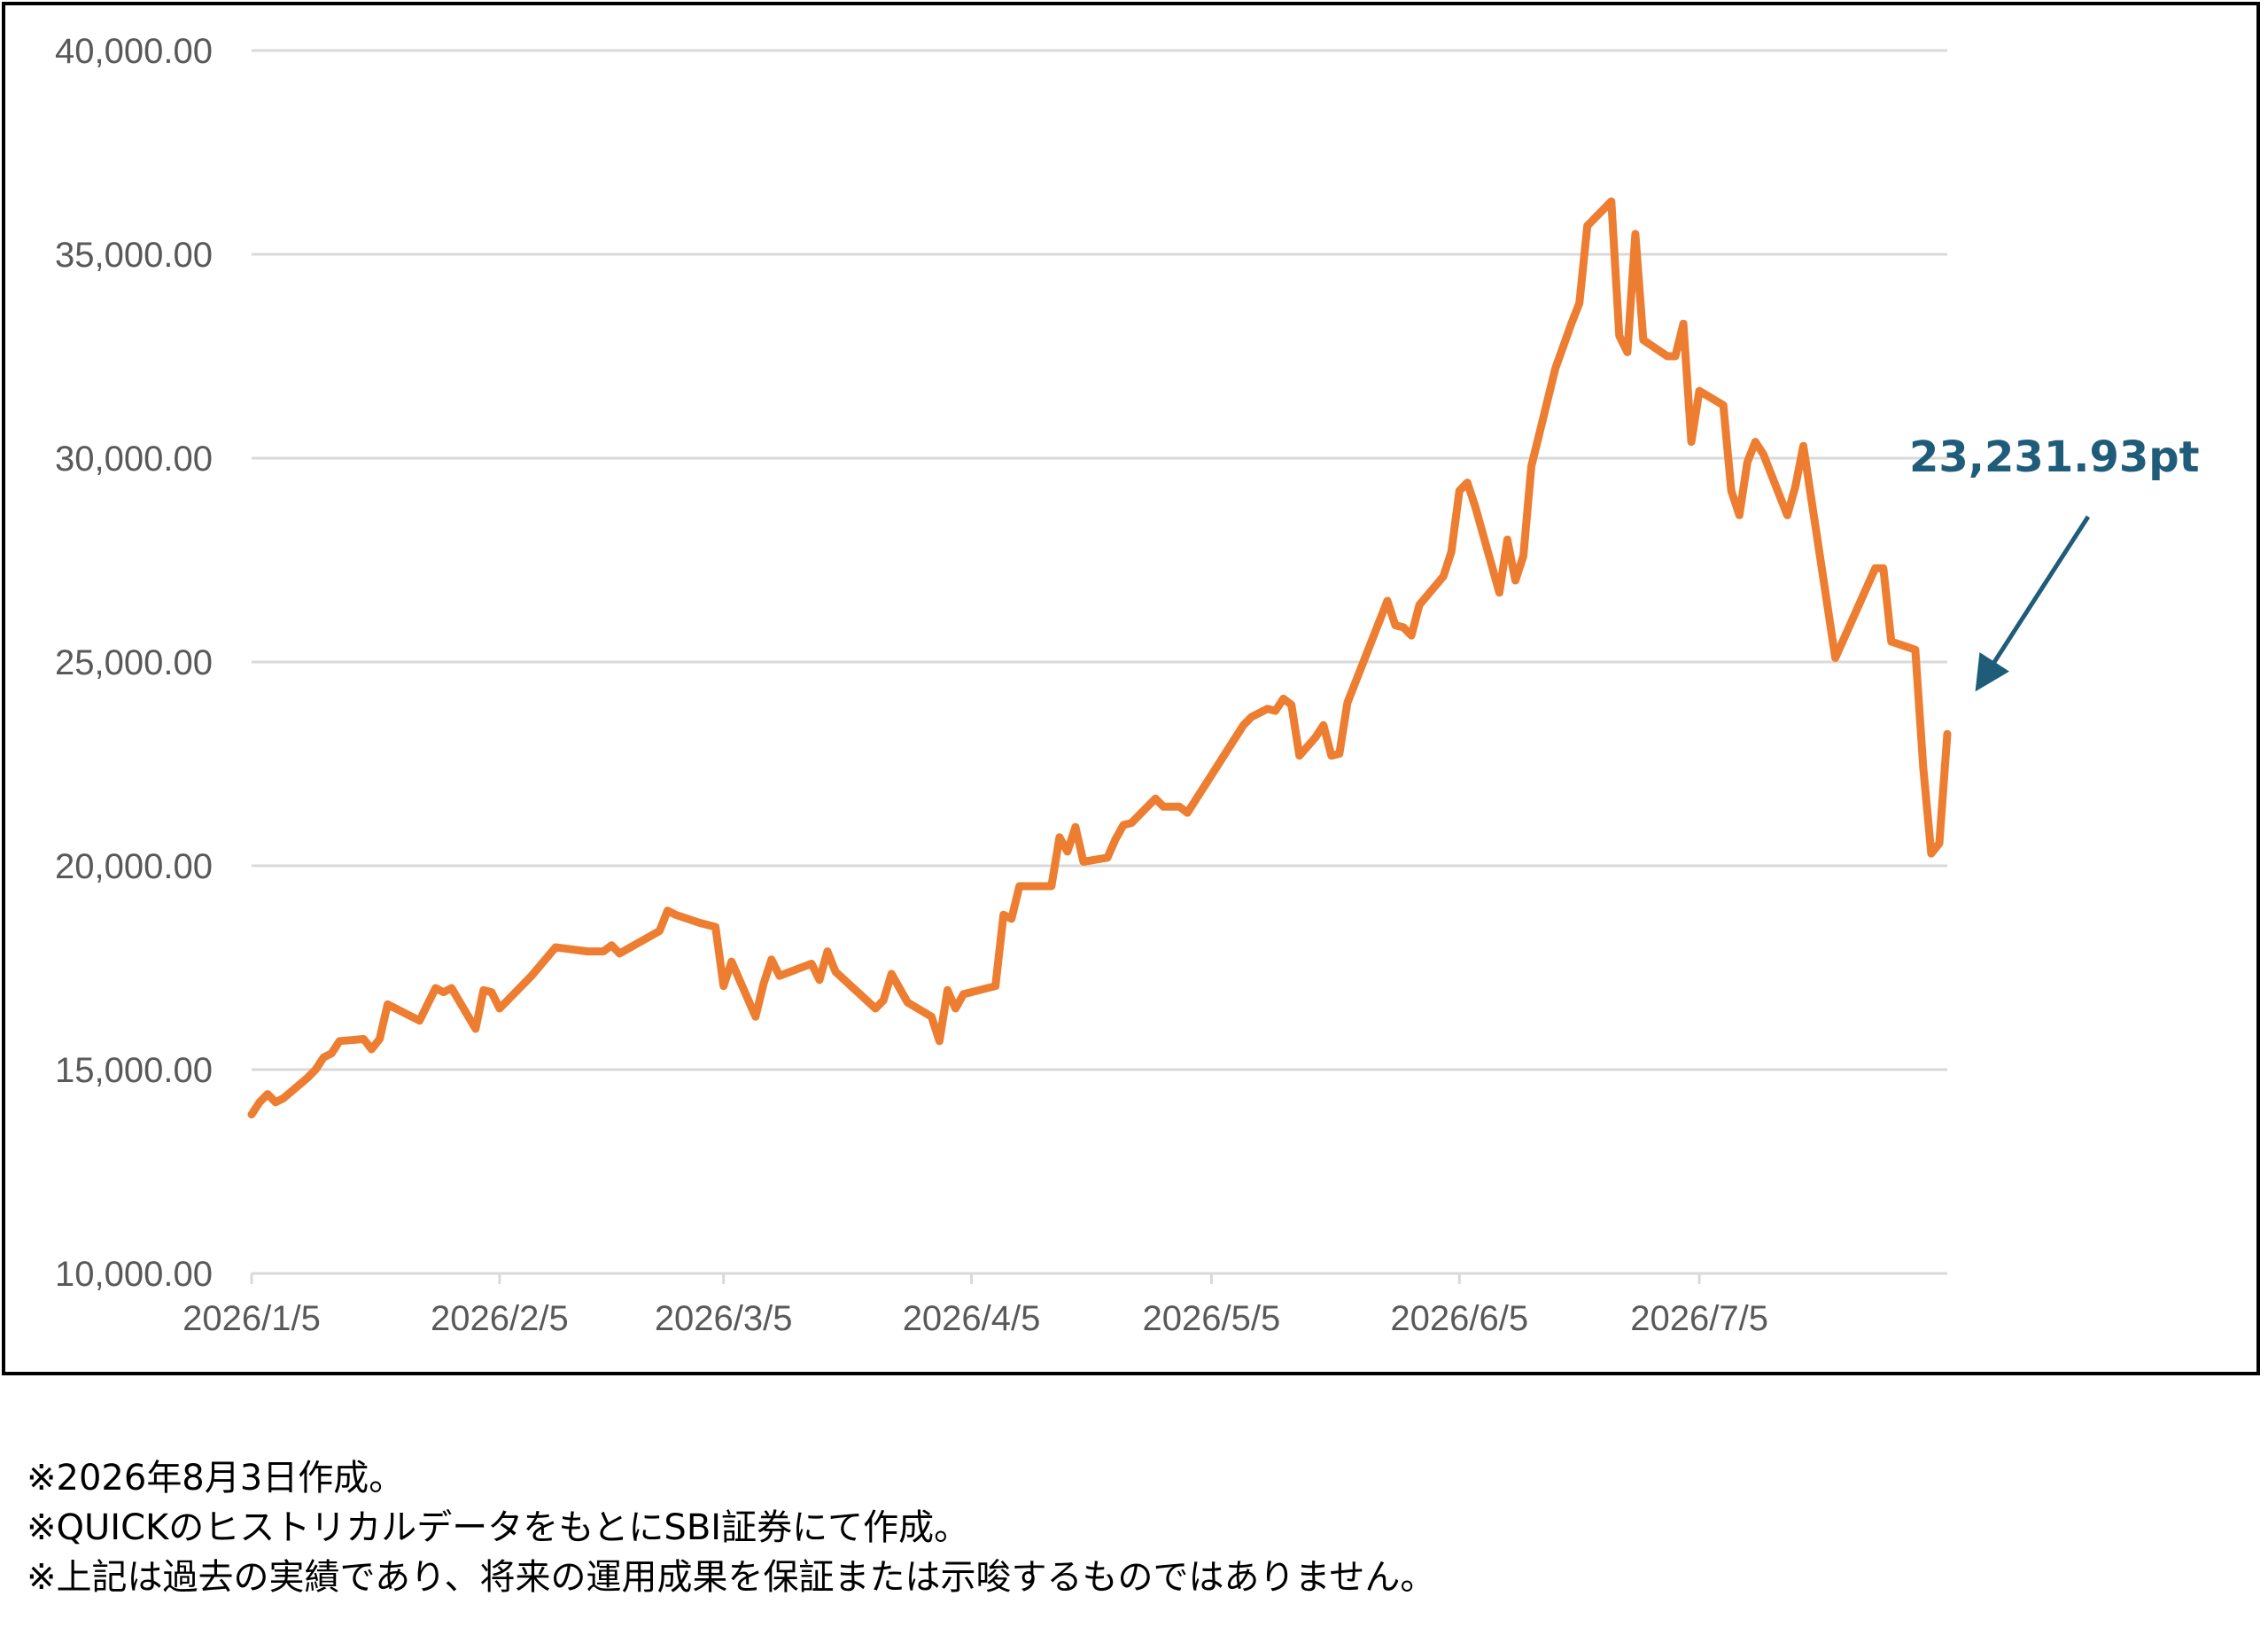  What do you see at coordinates (499, 1527) in the screenshot?
I see `footnote-data-source: ※QUICKのヒストリカルデータをもとにSBI証券にて作成。` at bounding box center [499, 1527].